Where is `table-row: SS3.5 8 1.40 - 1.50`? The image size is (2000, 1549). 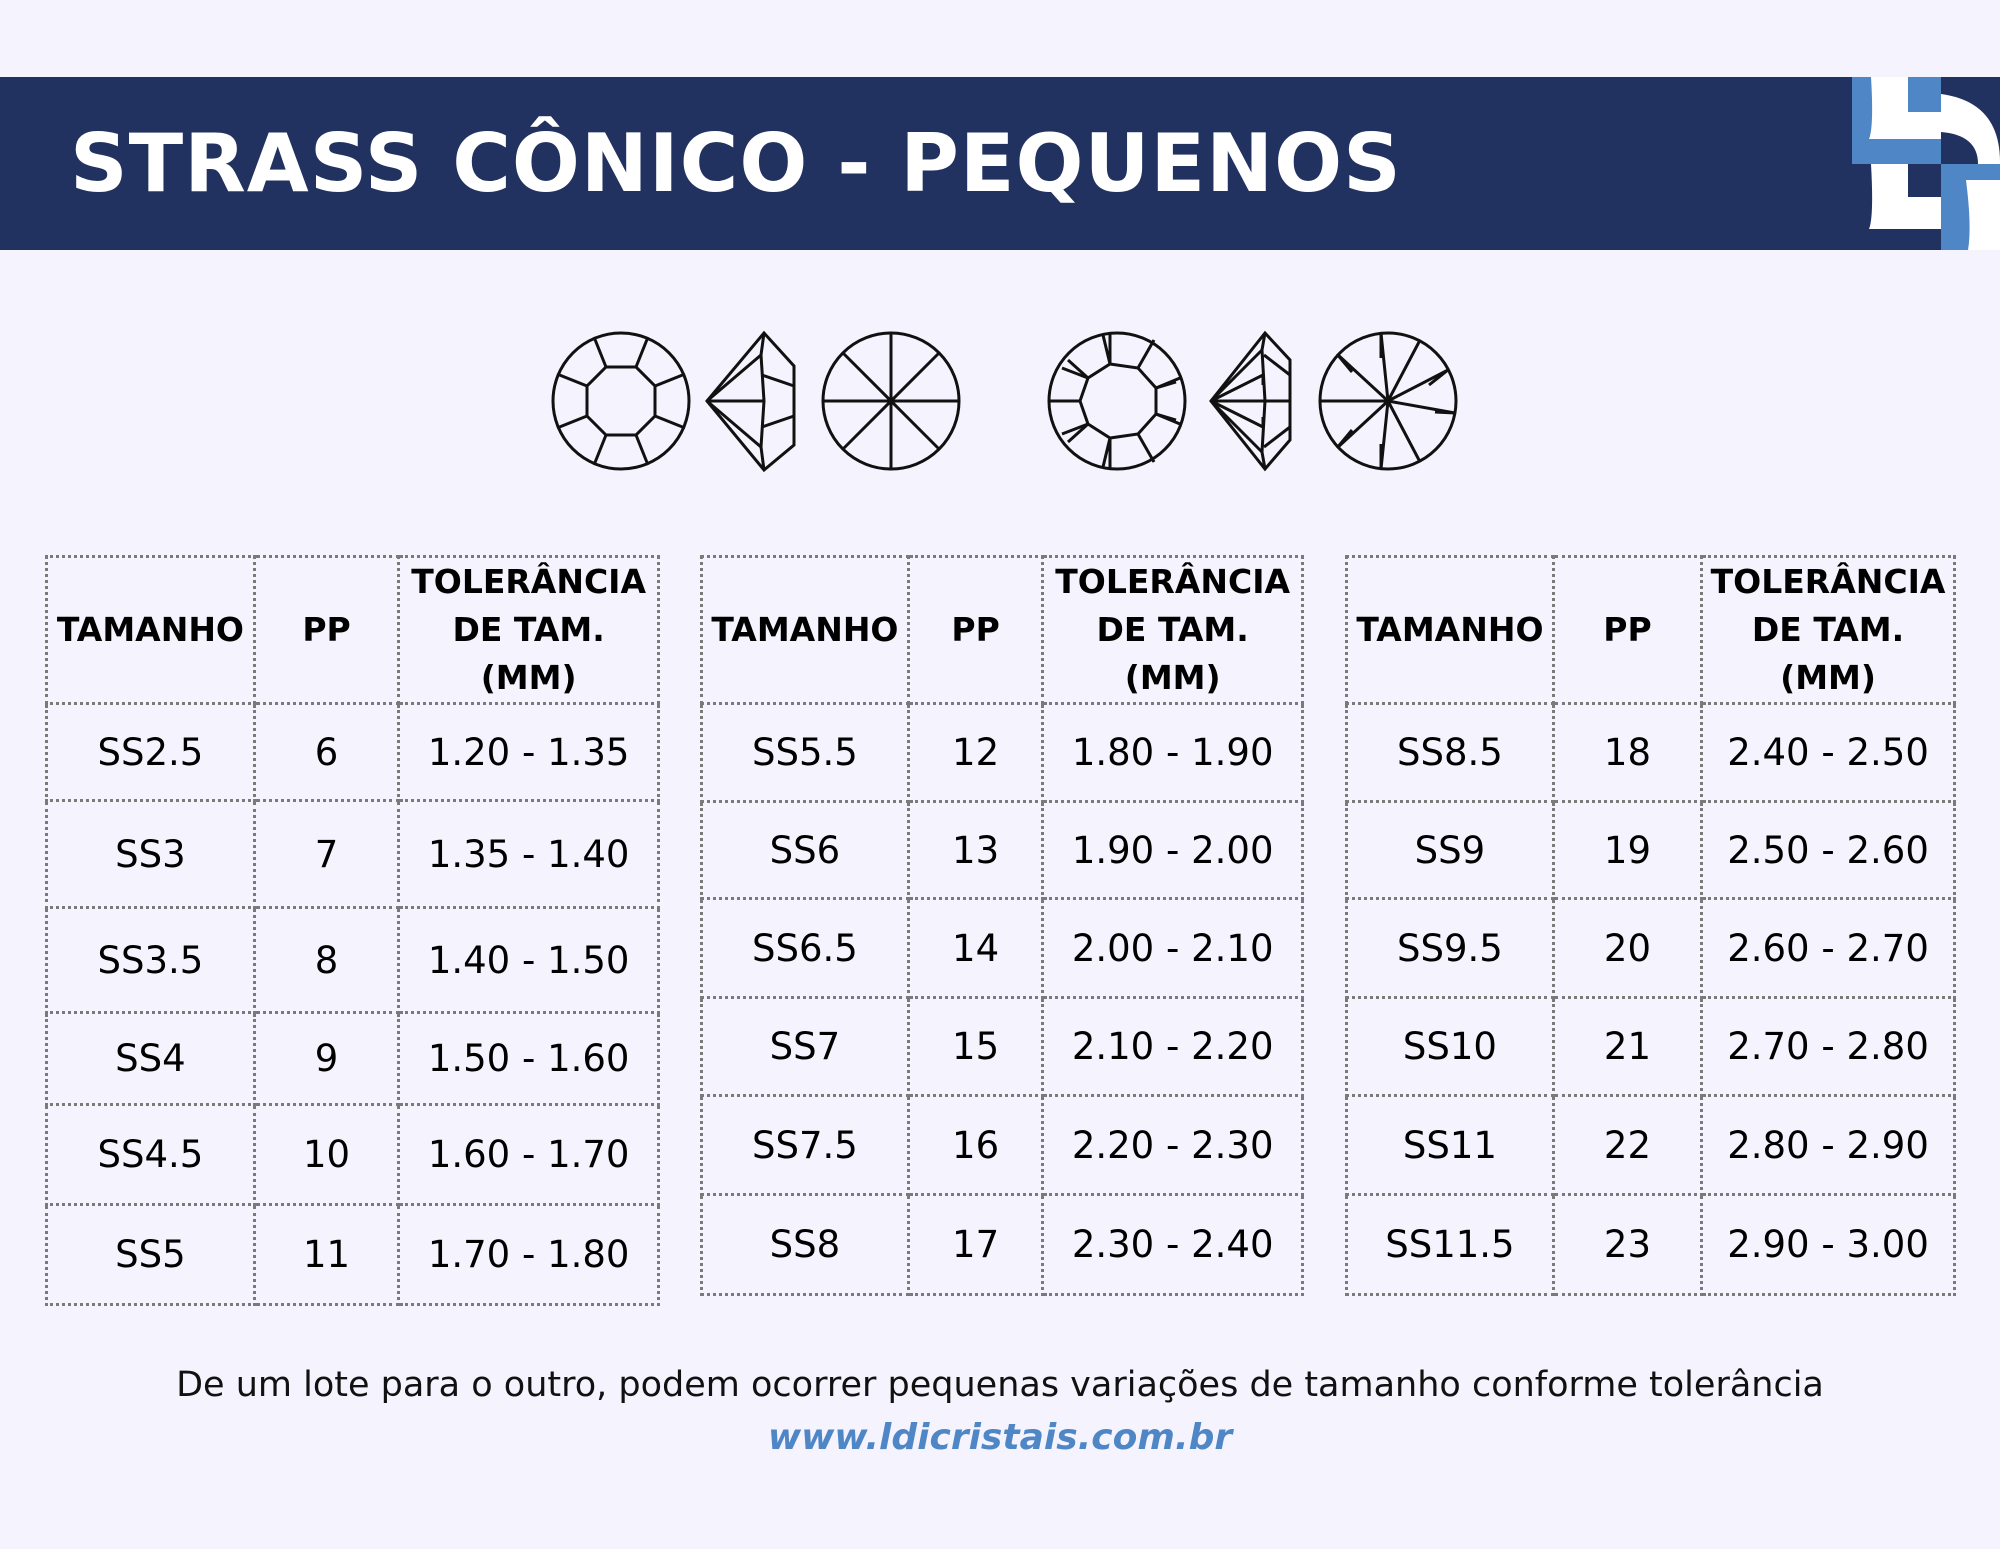 table-row: SS3.5 8 1.40 - 1.50 is located at coordinates (352, 960).